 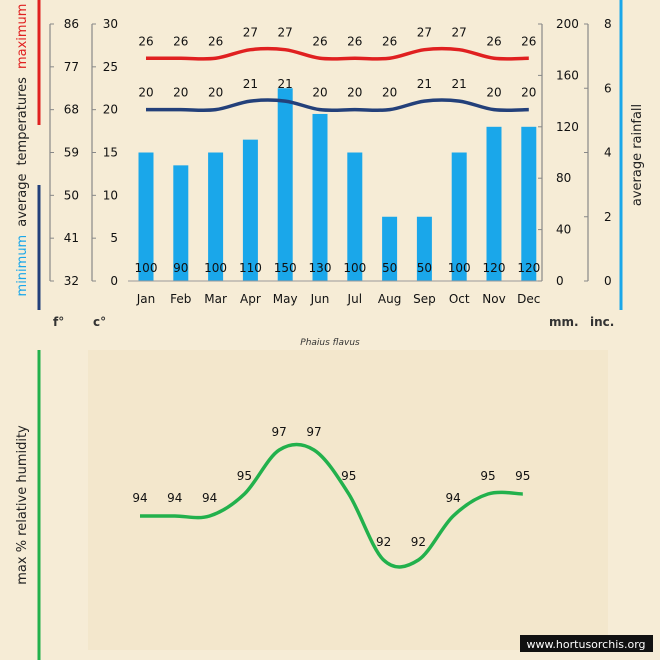 I want to click on celsius-tick-10: 10, so click(x=110, y=195).